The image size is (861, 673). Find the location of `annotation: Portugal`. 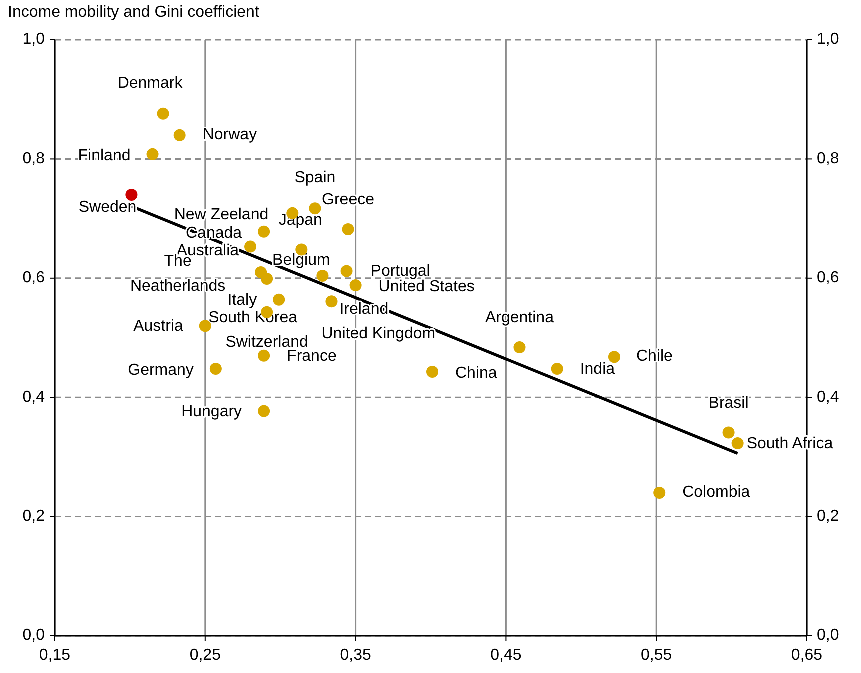

annotation: Portugal is located at coordinates (400, 271).